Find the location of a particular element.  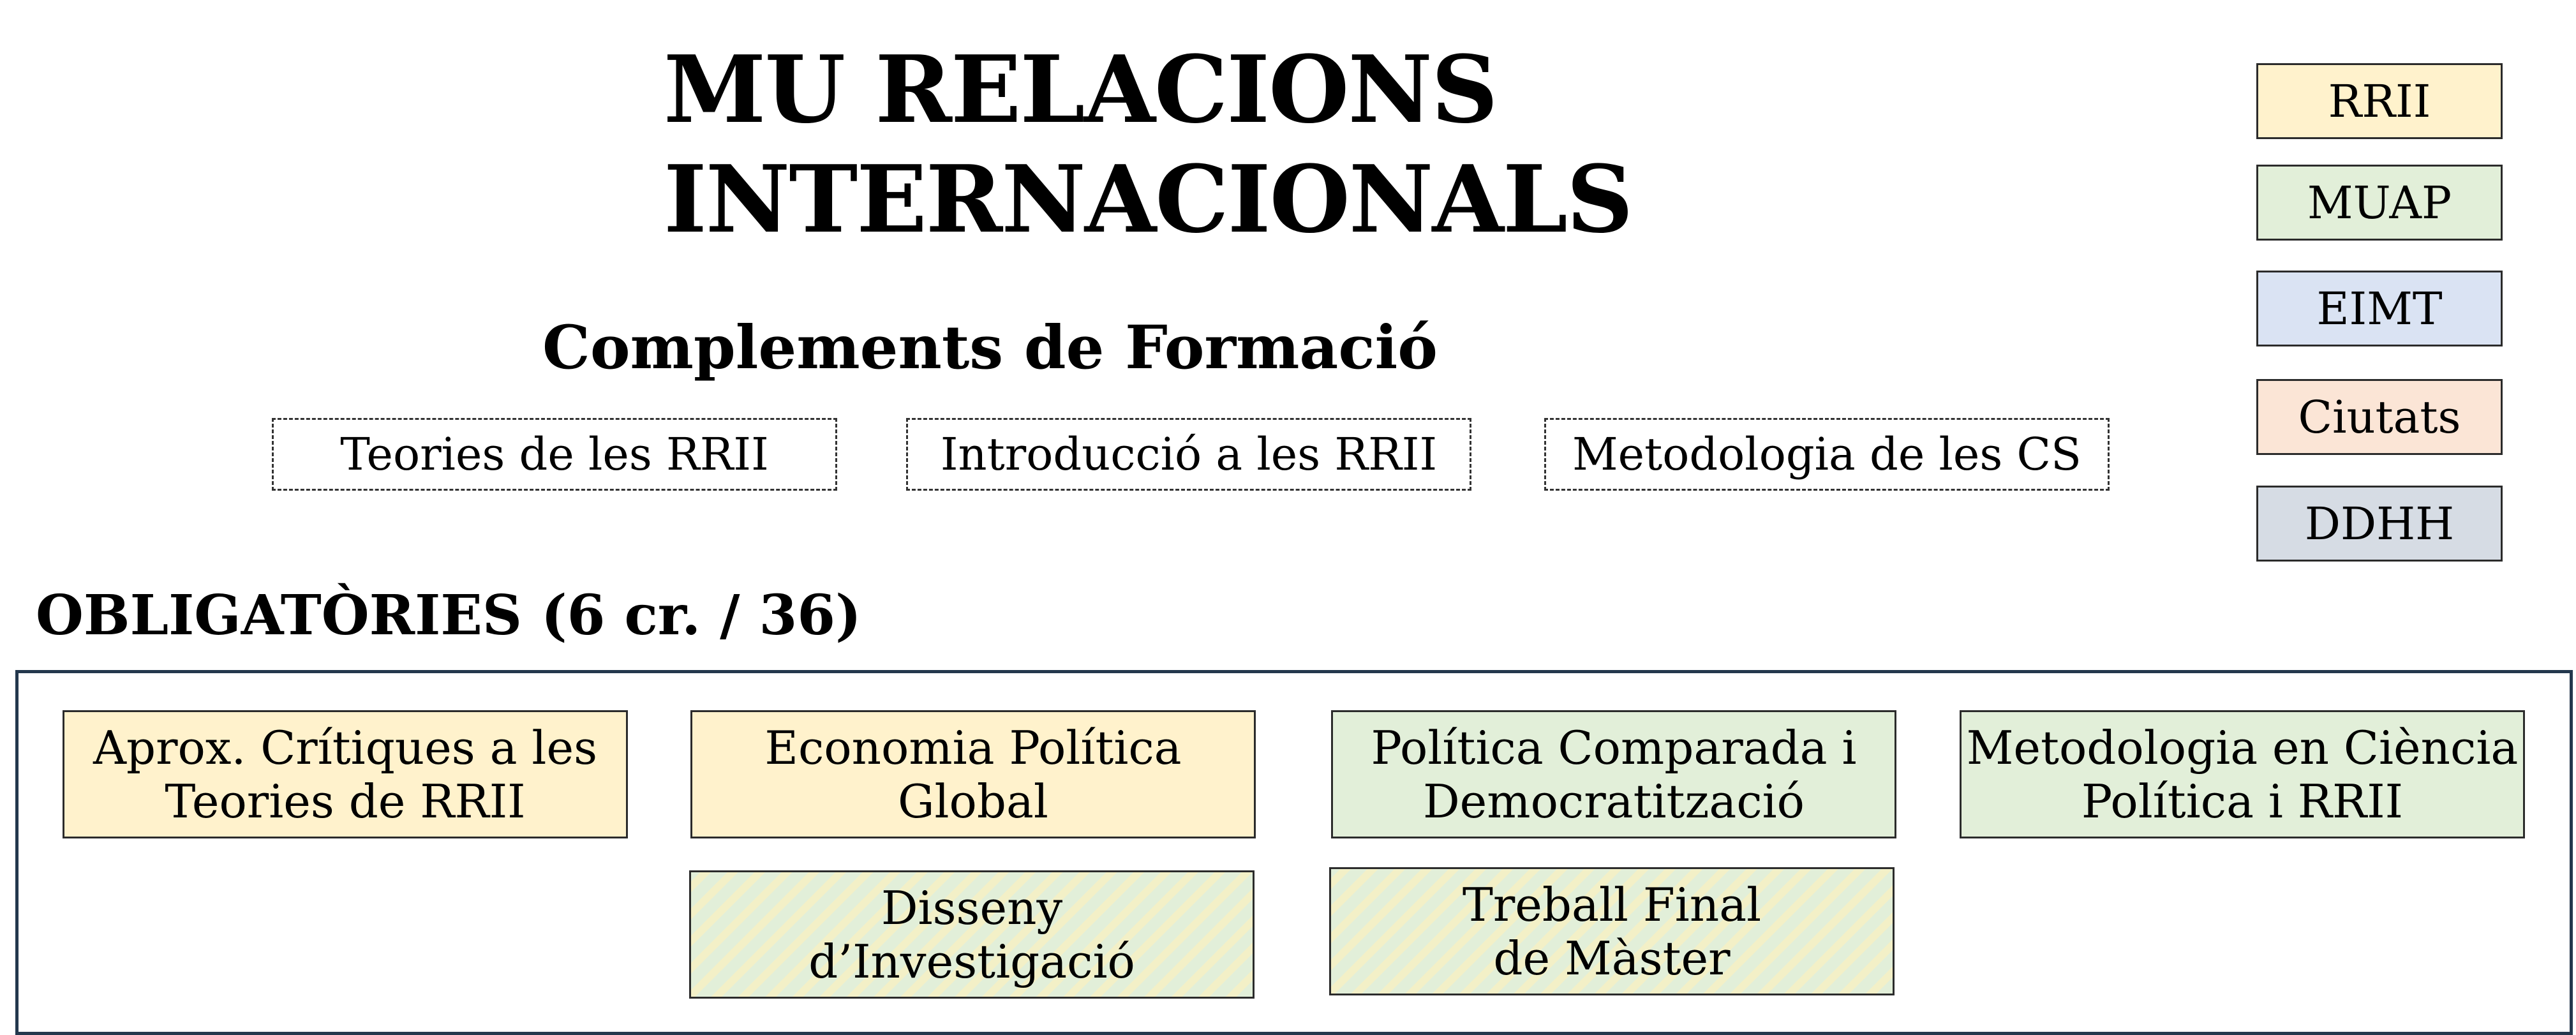

title-line-1: MU RELACIONS is located at coordinates (1081, 90).